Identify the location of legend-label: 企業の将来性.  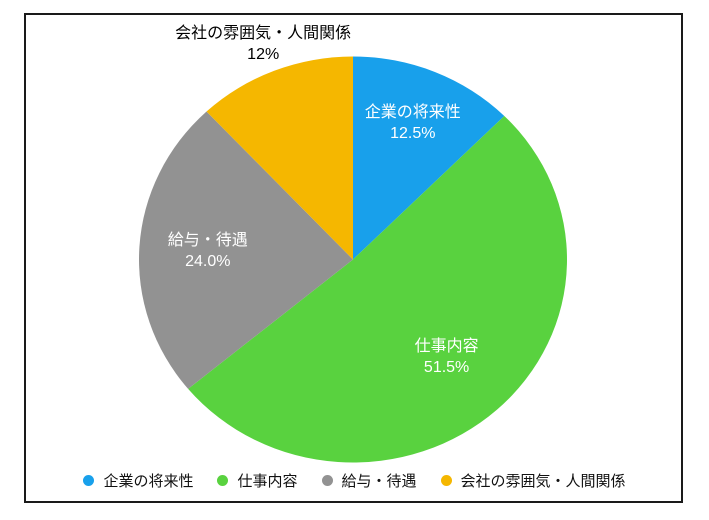
(148, 481).